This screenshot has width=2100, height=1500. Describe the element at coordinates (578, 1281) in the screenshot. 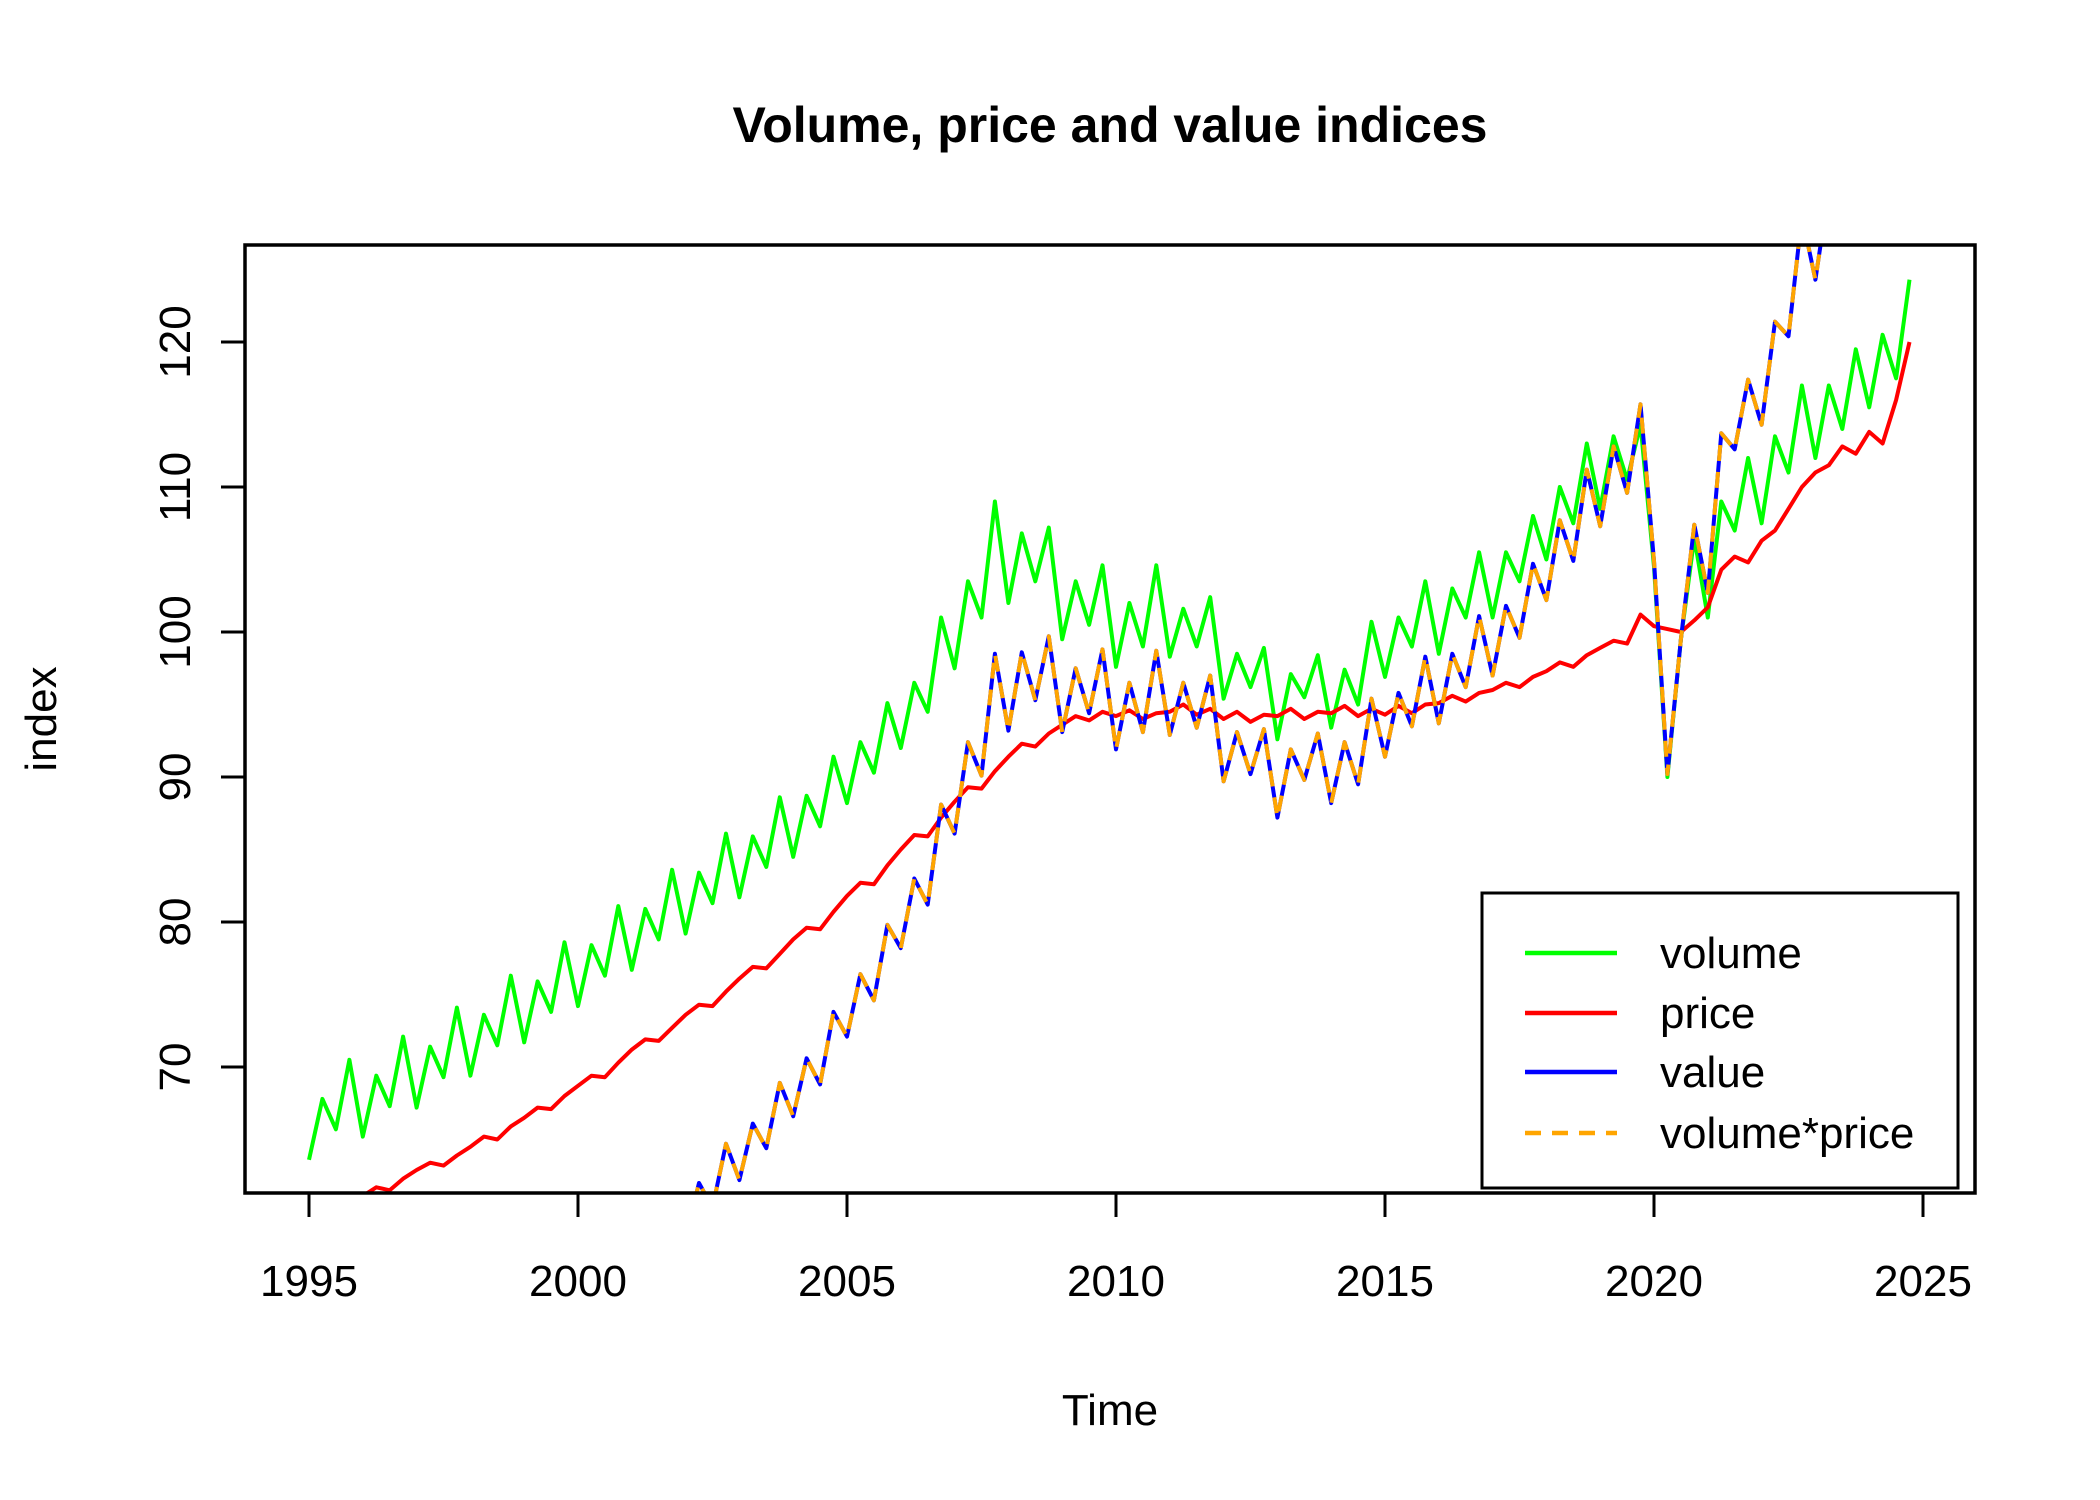

I see `x-tick-label: 2000` at that location.